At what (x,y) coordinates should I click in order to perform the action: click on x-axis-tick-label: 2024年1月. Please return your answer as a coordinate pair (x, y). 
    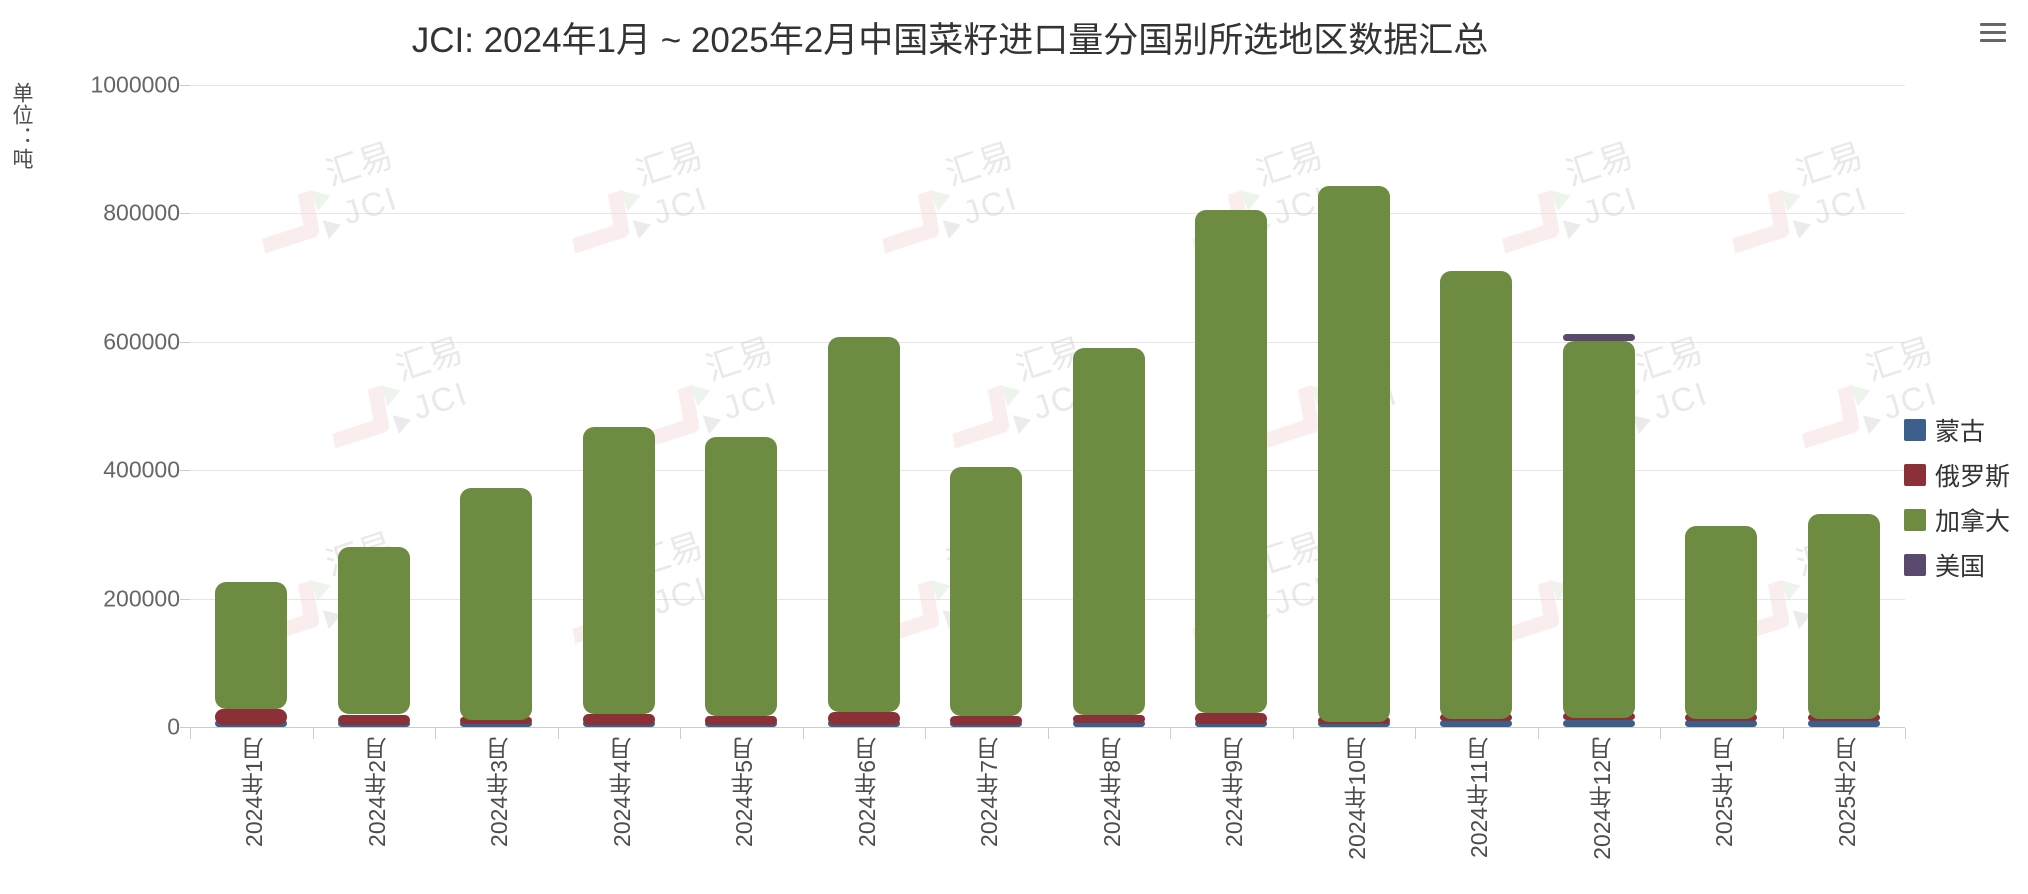
    Looking at the image, I should click on (254, 792).